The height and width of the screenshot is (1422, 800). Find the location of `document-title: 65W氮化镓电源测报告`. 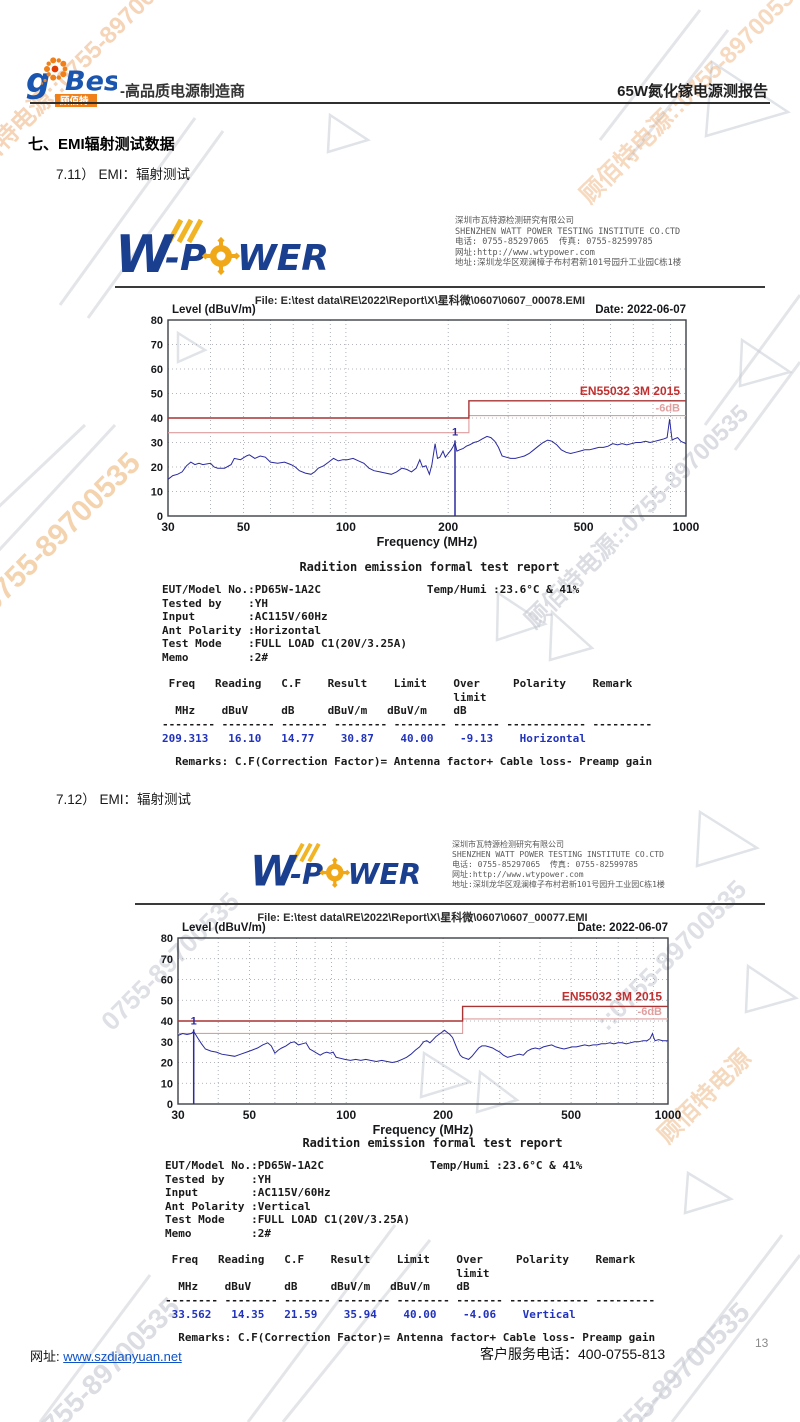

document-title: 65W氮化镓电源测报告 is located at coordinates (692, 91).